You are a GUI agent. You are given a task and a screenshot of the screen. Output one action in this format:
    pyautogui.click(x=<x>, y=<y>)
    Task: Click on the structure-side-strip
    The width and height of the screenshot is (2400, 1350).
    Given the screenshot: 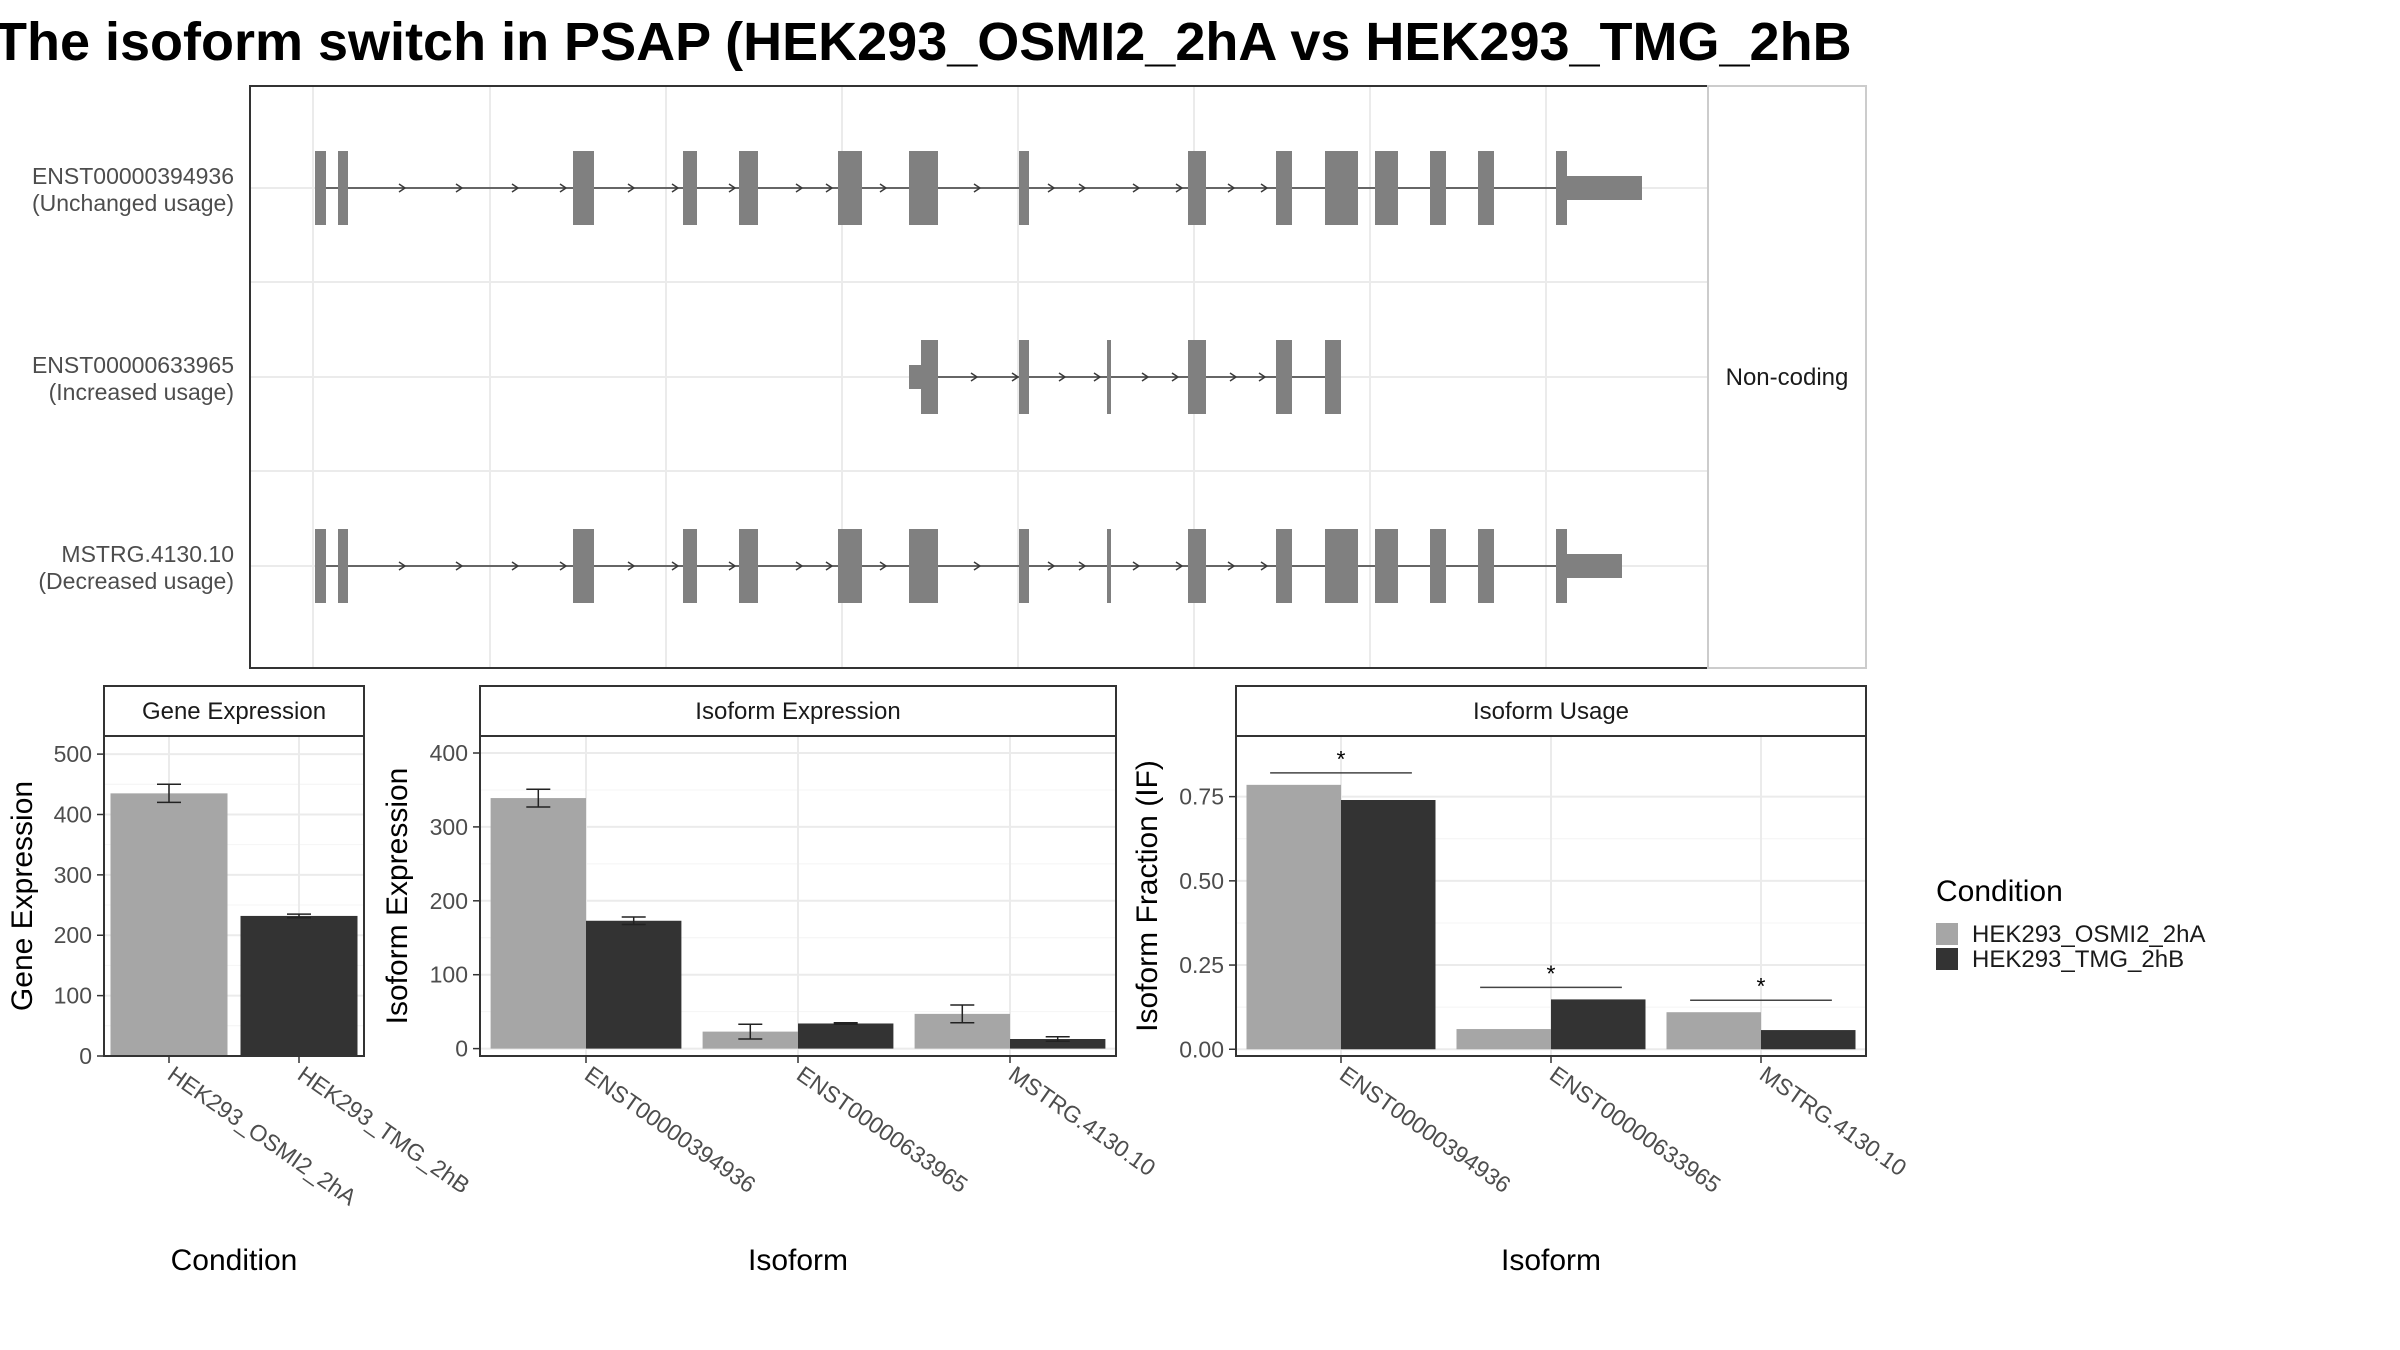 What is the action you would take?
    pyautogui.click(x=1787, y=377)
    